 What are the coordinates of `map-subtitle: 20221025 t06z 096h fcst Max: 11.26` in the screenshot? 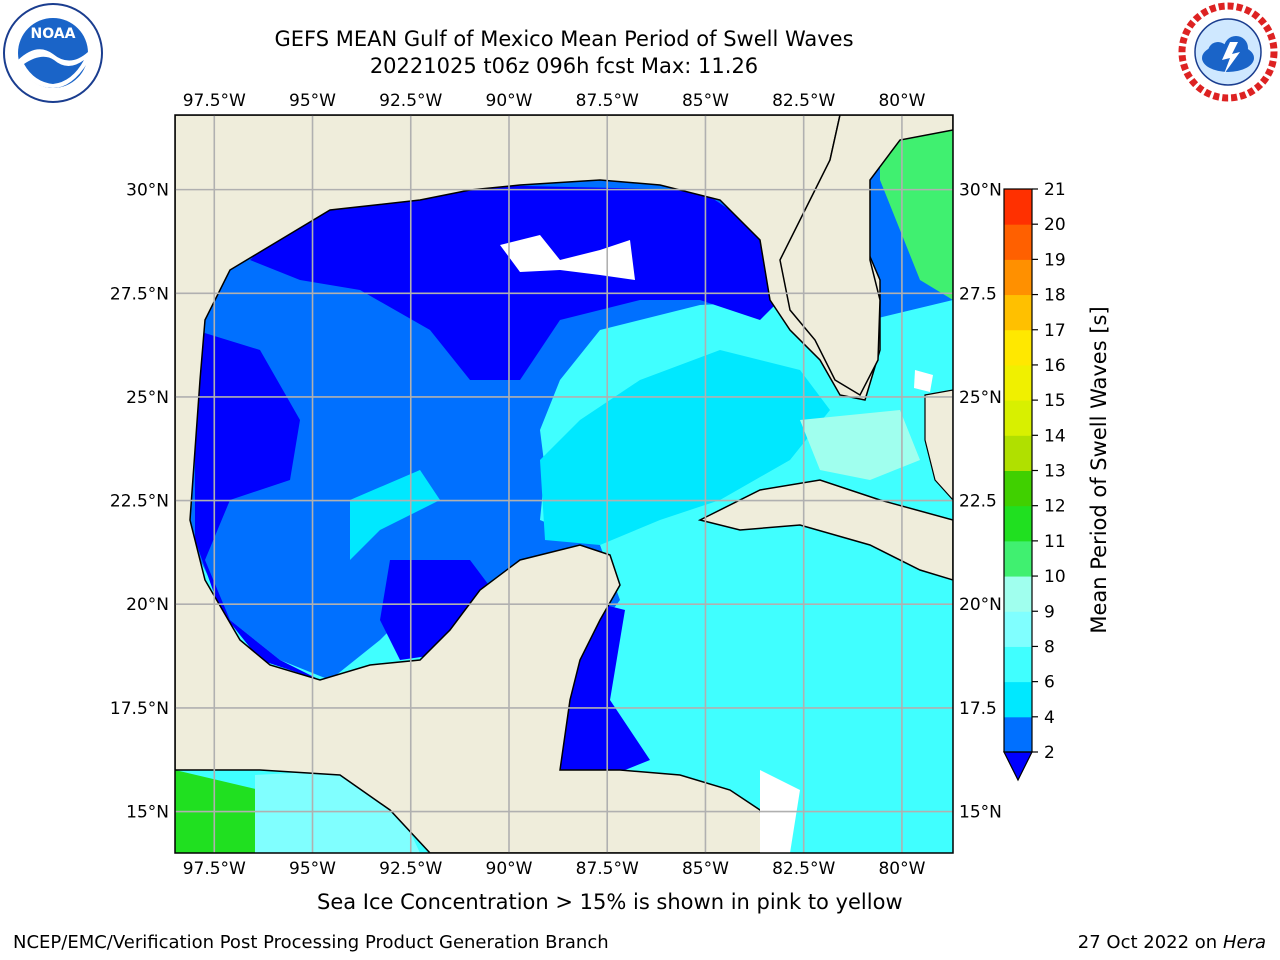 It's located at (564, 66).